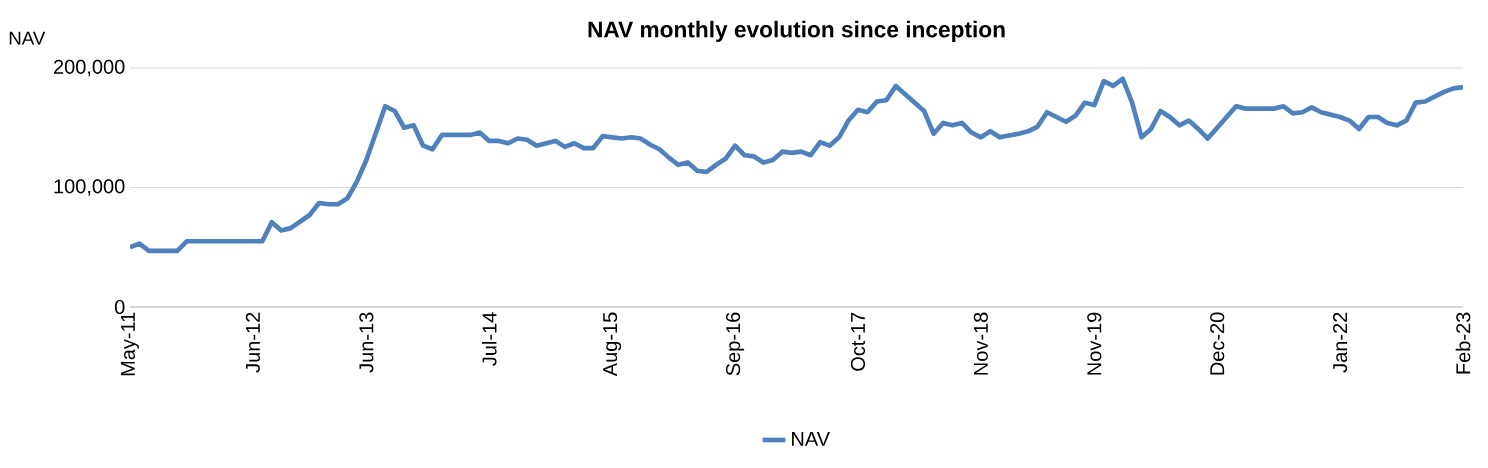  What do you see at coordinates (252, 342) in the screenshot?
I see `x-tick-label: Jun-12` at bounding box center [252, 342].